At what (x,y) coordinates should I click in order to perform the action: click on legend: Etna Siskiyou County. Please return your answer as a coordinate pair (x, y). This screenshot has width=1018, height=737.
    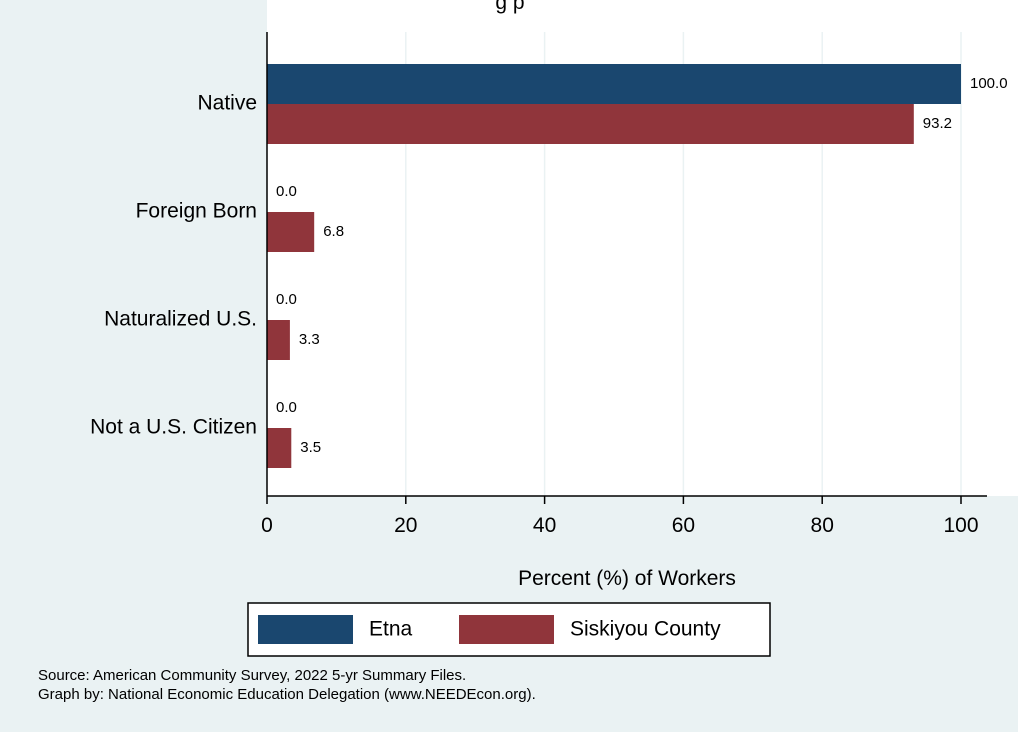
    Looking at the image, I should click on (509, 629).